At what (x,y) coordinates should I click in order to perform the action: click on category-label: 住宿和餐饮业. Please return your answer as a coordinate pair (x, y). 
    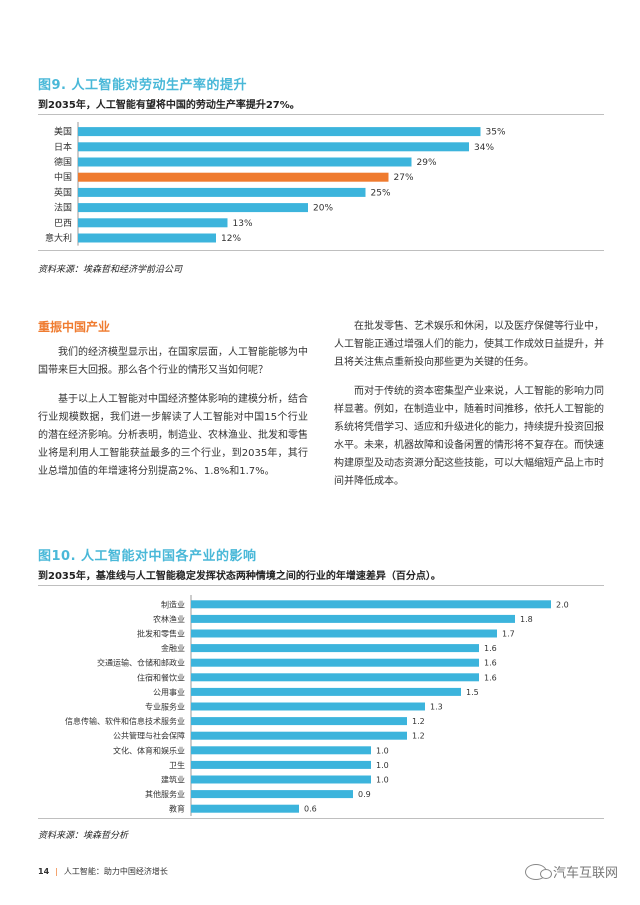
    Looking at the image, I should click on (161, 677).